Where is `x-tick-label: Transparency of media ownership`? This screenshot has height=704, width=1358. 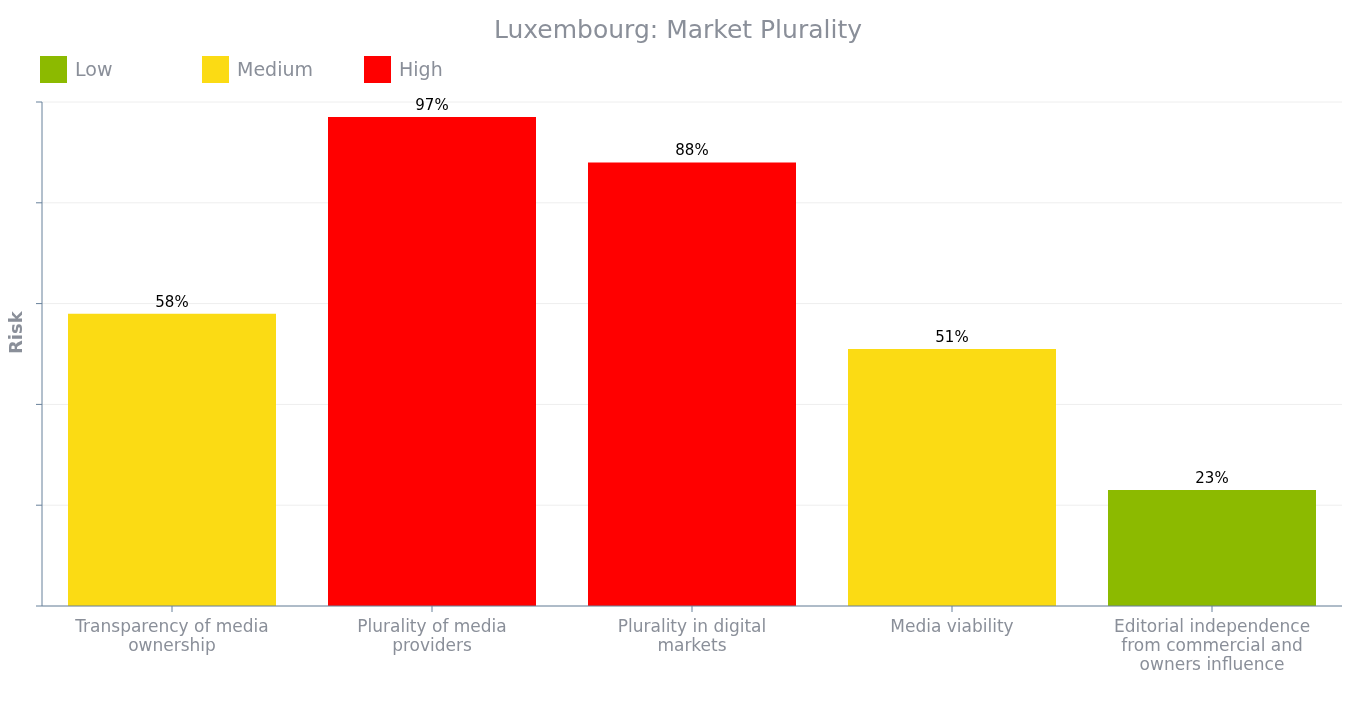 x-tick-label: Transparency of media ownership is located at coordinates (171, 635).